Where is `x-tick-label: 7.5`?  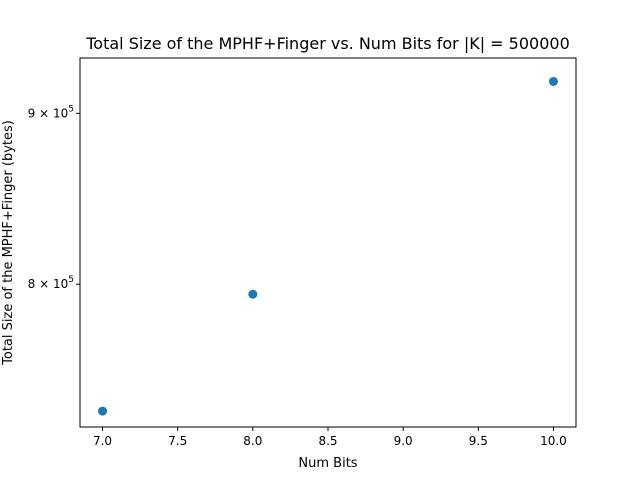
x-tick-label: 7.5 is located at coordinates (177, 441).